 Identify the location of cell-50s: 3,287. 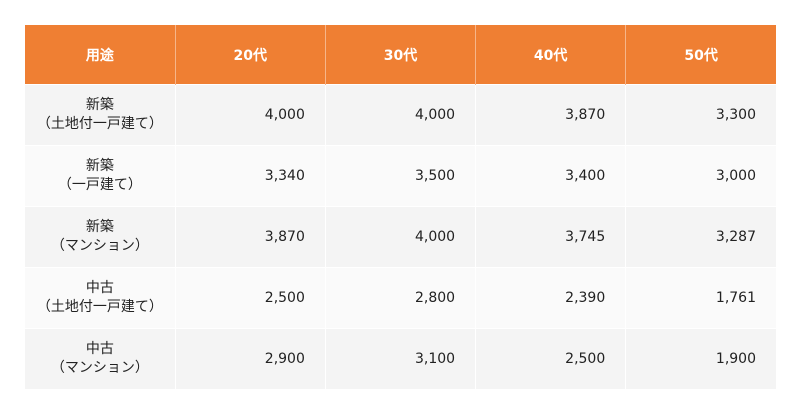
(700, 237).